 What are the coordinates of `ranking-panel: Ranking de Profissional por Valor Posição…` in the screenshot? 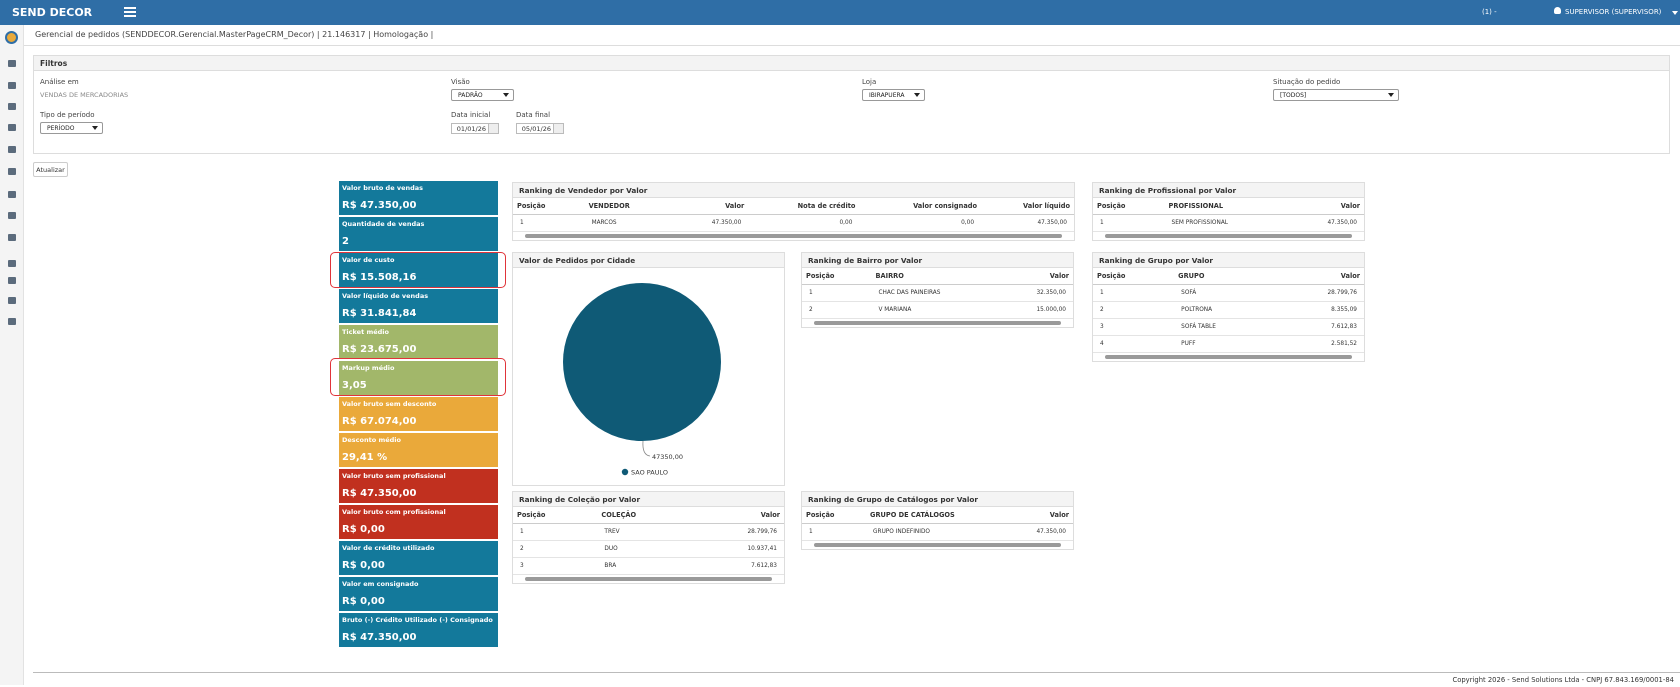 It's located at (1228, 211).